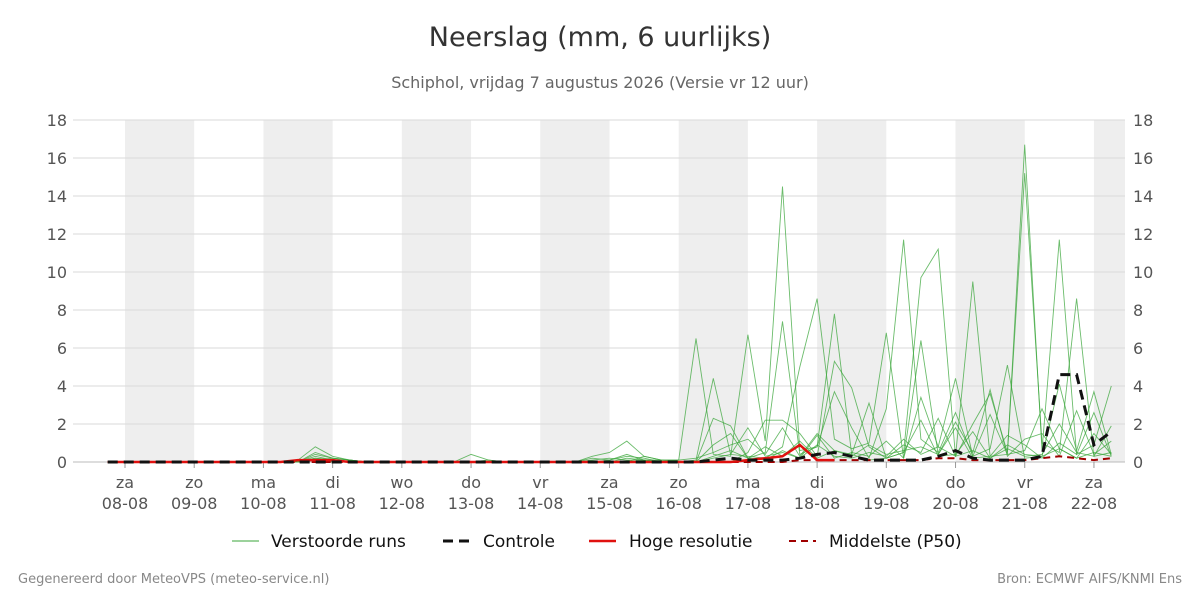 This screenshot has height=600, width=1200. What do you see at coordinates (1138, 310) in the screenshot?
I see `y-tick-label-right: 8` at bounding box center [1138, 310].